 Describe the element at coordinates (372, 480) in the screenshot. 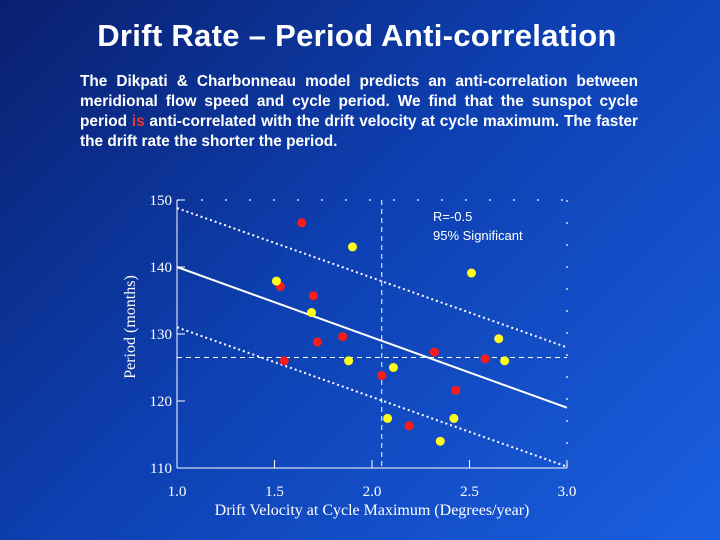

I see `x-tick-labels: 1.0 1.5 2.0 2.5 3.0` at that location.